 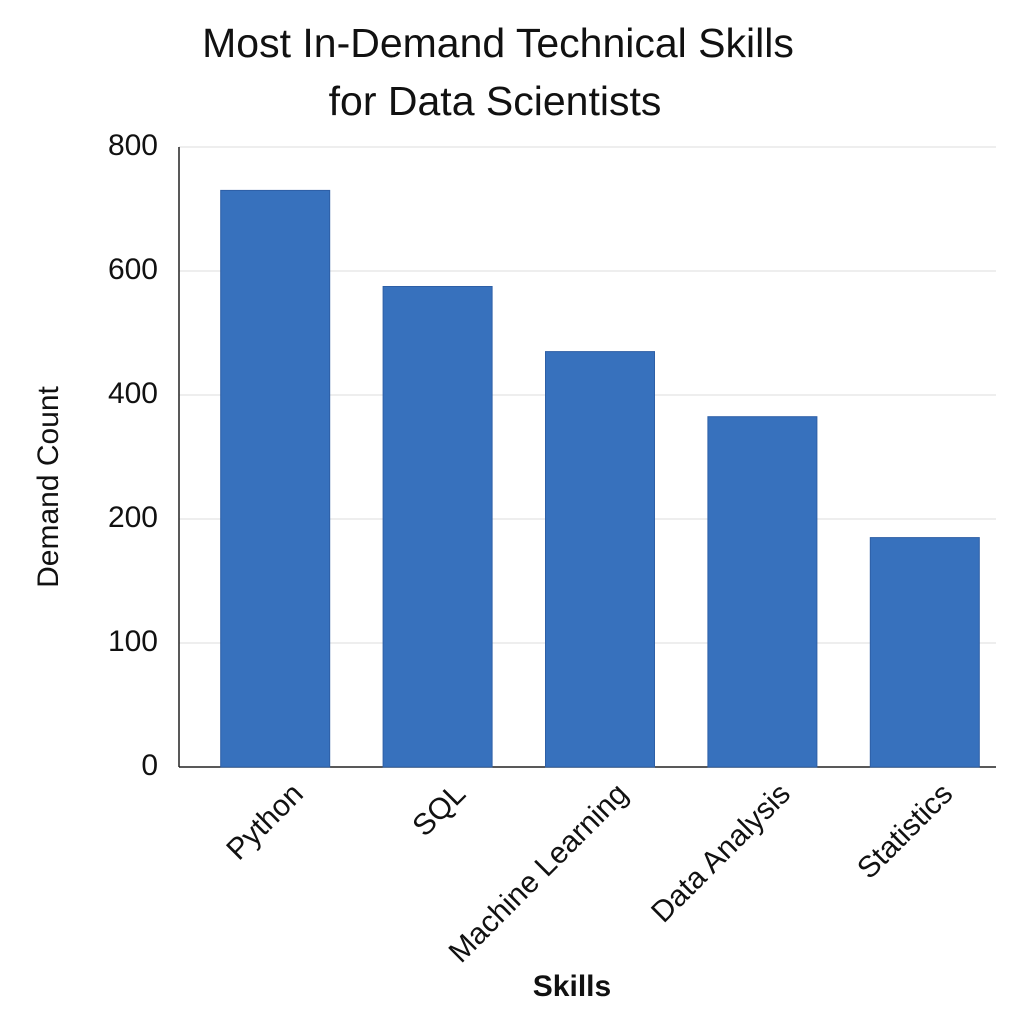 I want to click on y-tick-label: 200, so click(x=133, y=517).